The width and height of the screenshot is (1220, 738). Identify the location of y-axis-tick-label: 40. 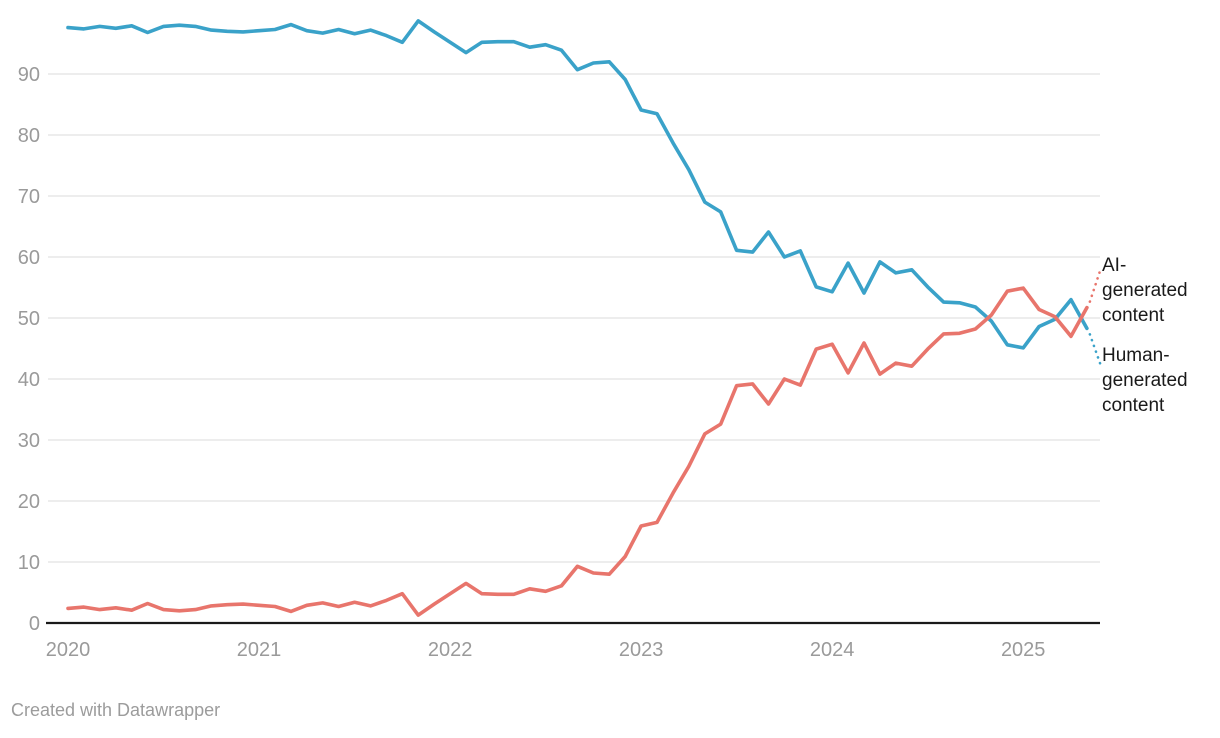
(29, 380).